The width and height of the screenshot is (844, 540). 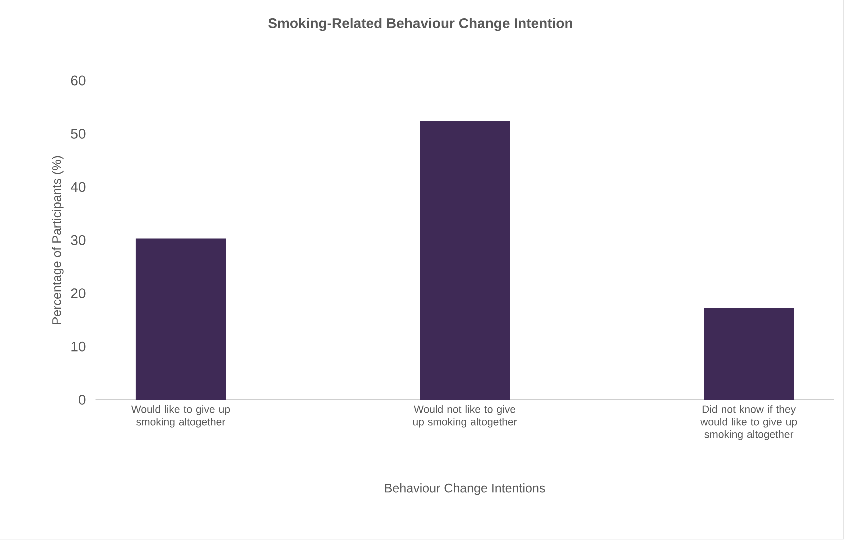 What do you see at coordinates (465, 490) in the screenshot?
I see `x-axis-title: Behaviour Change Intentions` at bounding box center [465, 490].